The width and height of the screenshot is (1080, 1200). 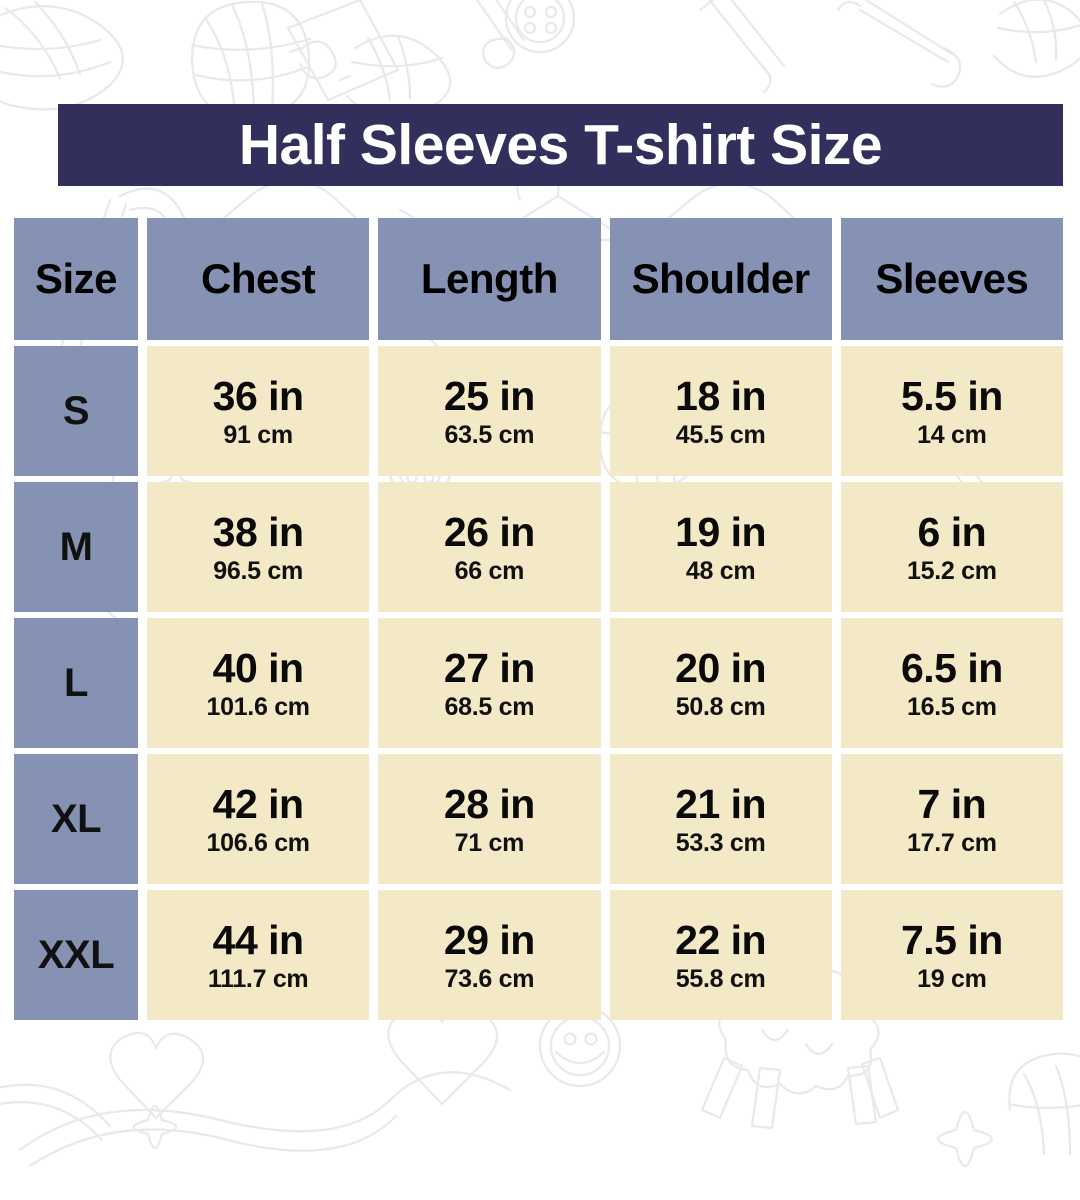 What do you see at coordinates (721, 395) in the screenshot?
I see `value-inches: 18 in` at bounding box center [721, 395].